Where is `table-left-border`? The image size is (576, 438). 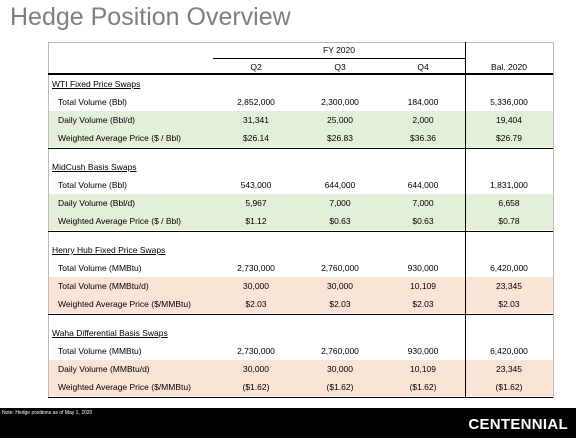
table-left-border is located at coordinates (48, 220).